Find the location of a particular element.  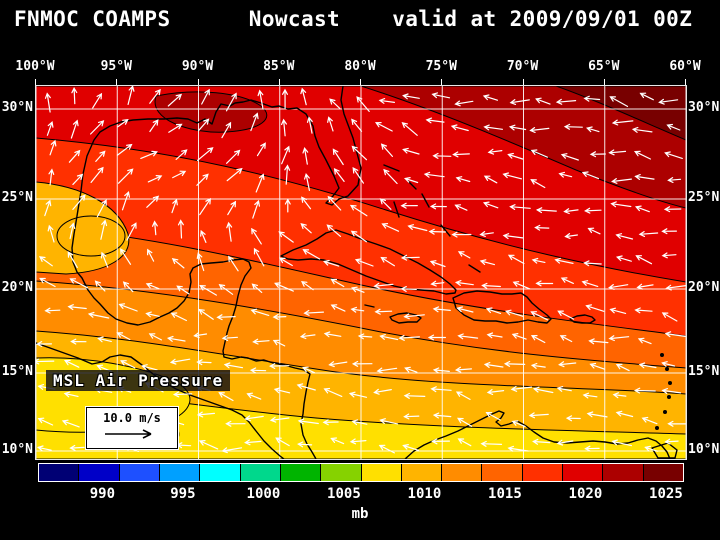

lat-label-right: 10°N is located at coordinates (704, 449).